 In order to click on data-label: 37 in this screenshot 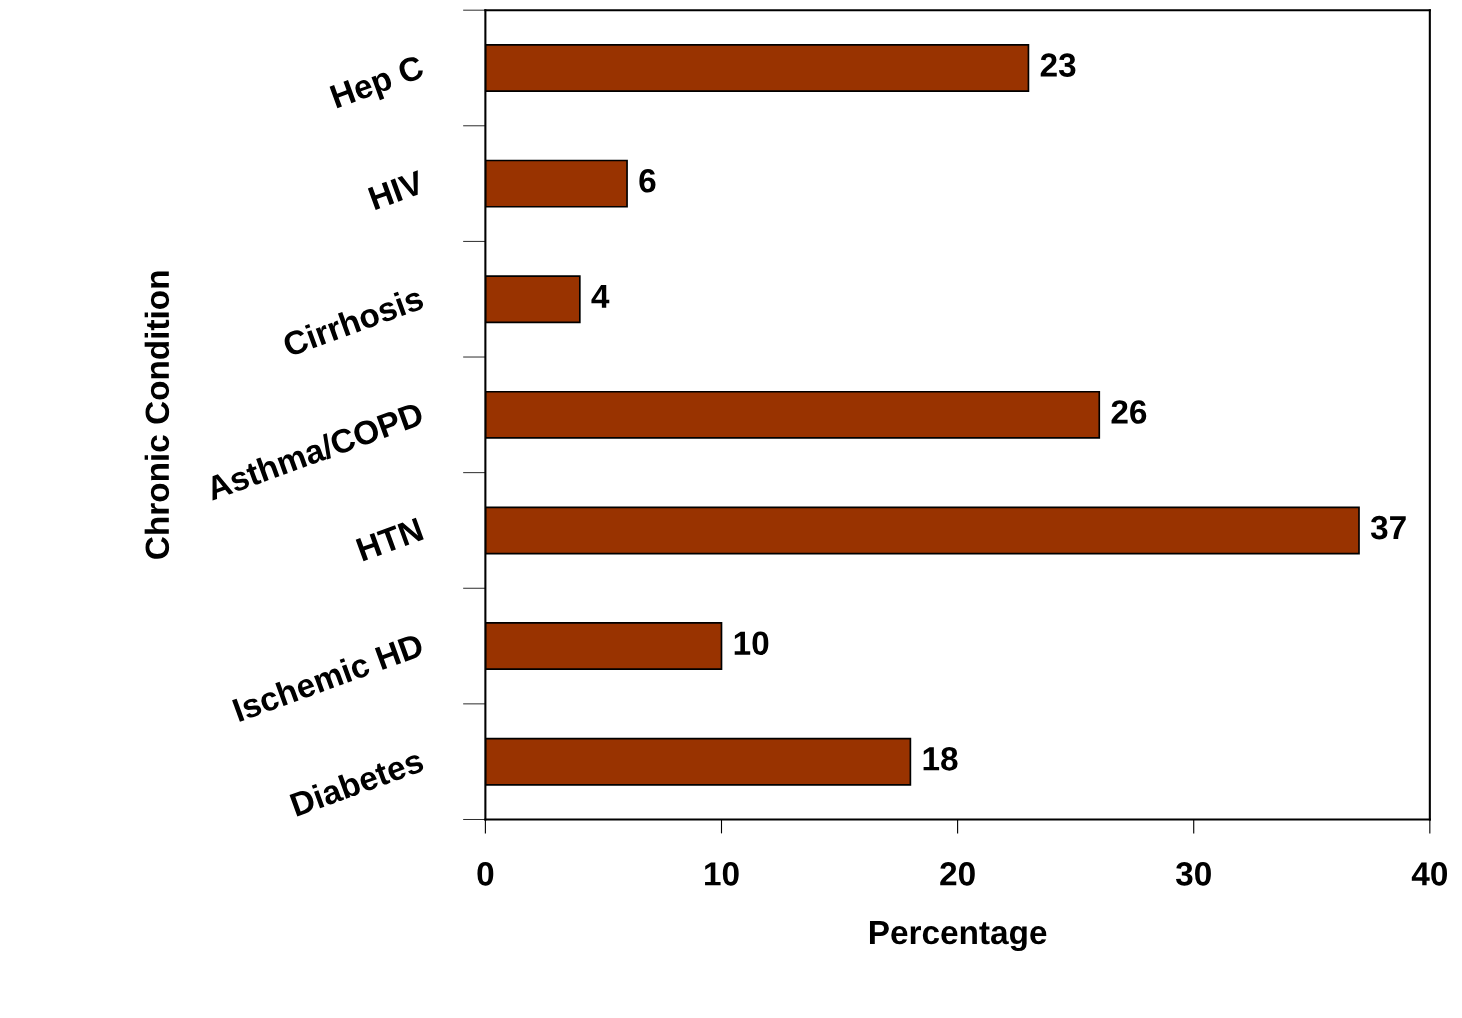, I will do `click(1388, 527)`.